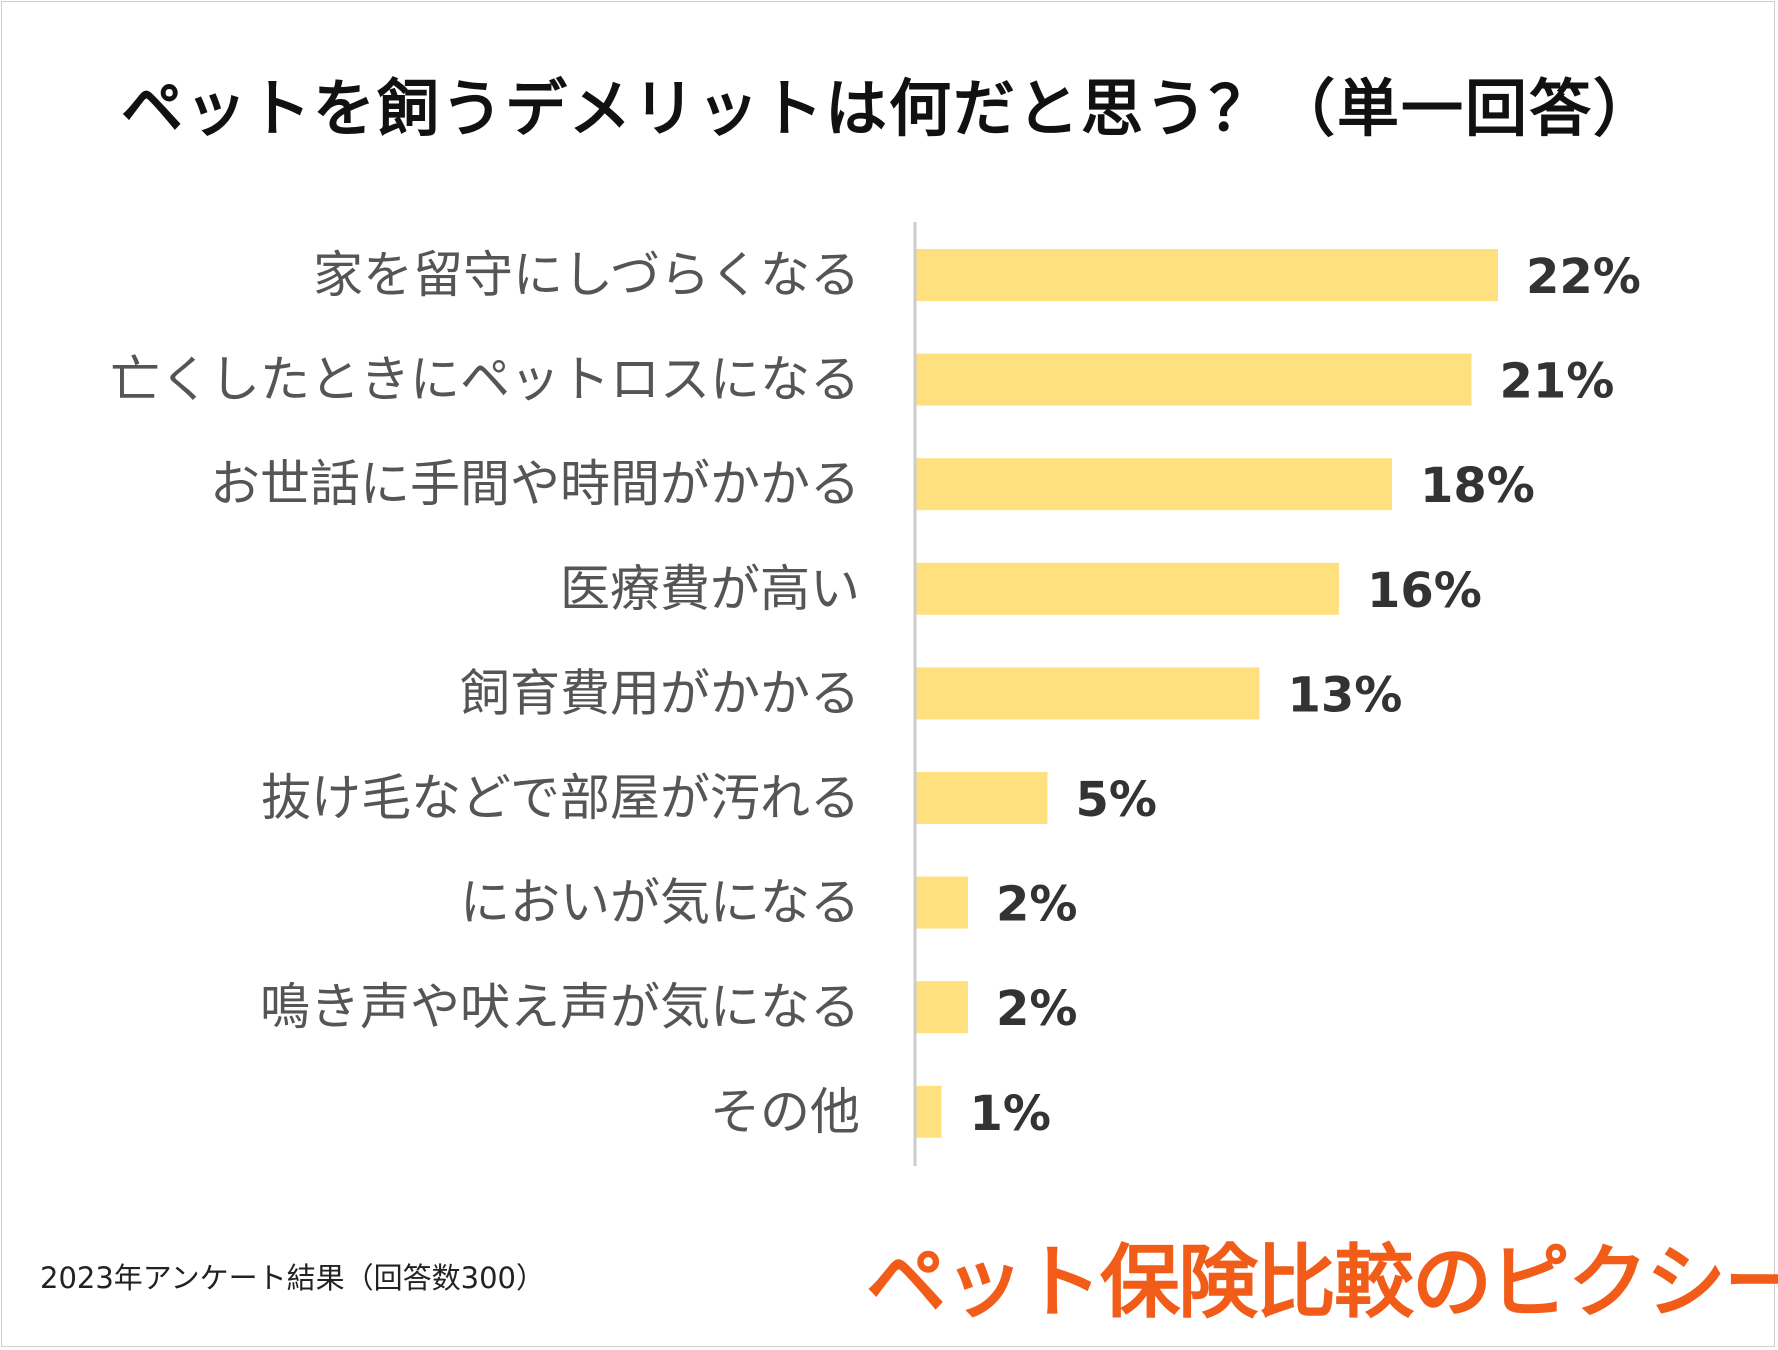 This screenshot has width=1778, height=1350. Describe the element at coordinates (1557, 382) in the screenshot. I see `value-label: 21%` at that location.